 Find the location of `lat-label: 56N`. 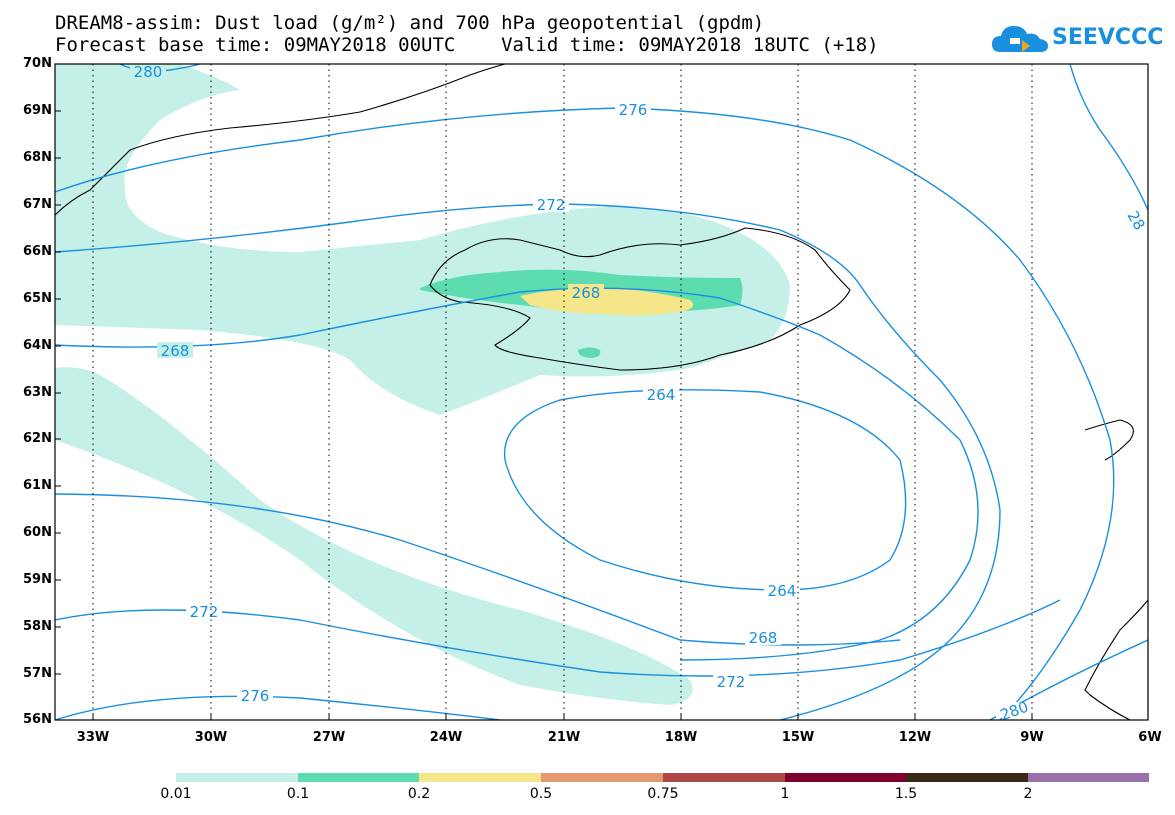

lat-label: 56N is located at coordinates (37, 719).